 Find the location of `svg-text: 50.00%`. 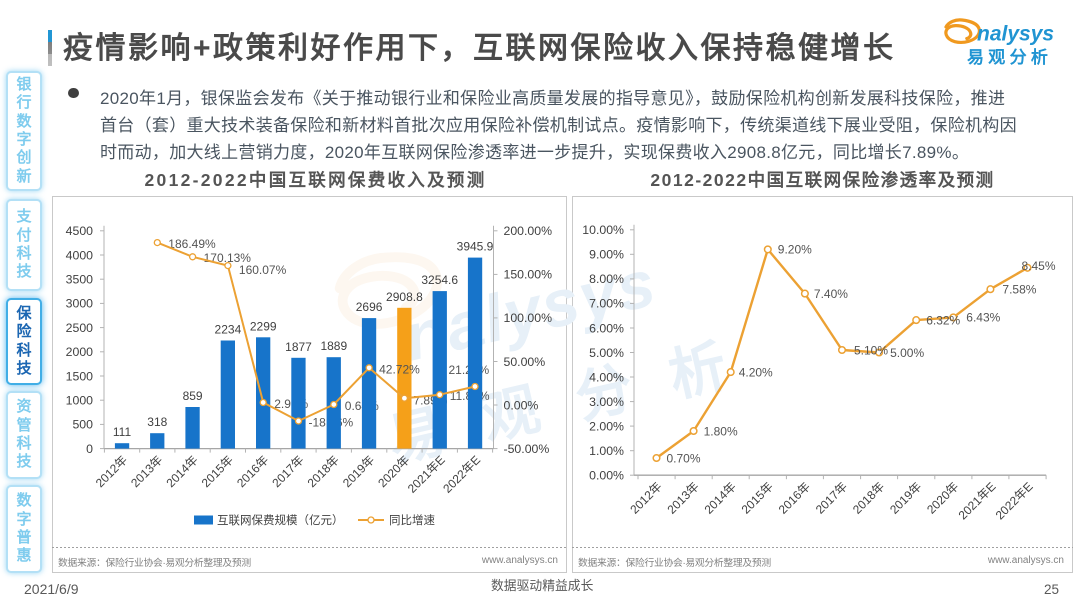

svg-text: 50.00% is located at coordinates (525, 361).